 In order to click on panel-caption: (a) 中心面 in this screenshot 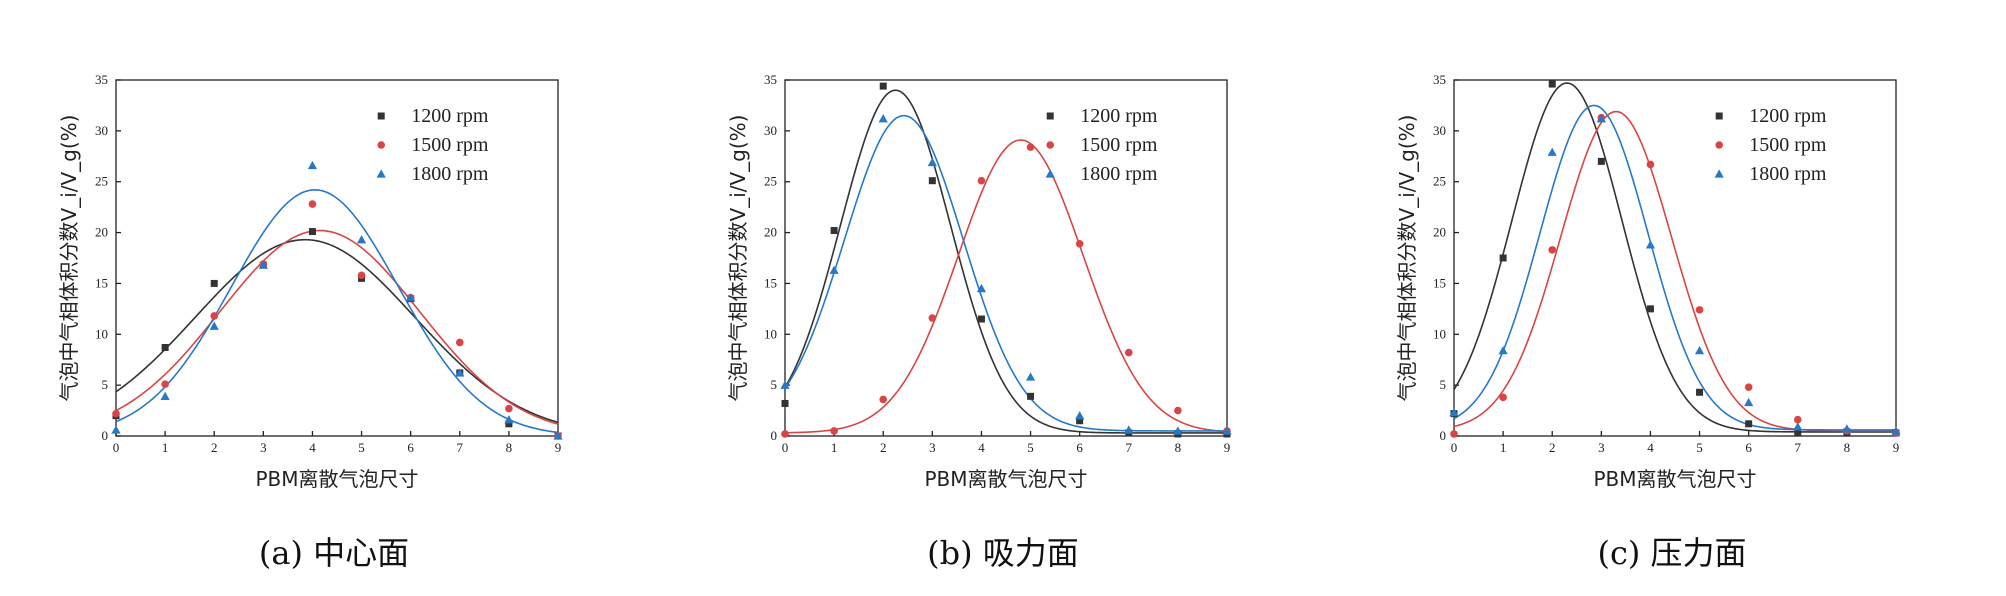, I will do `click(334, 553)`.